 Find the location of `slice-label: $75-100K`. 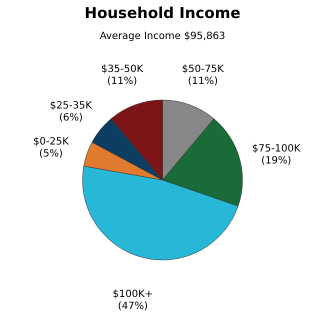

slice-label: $75-100K is located at coordinates (276, 149).